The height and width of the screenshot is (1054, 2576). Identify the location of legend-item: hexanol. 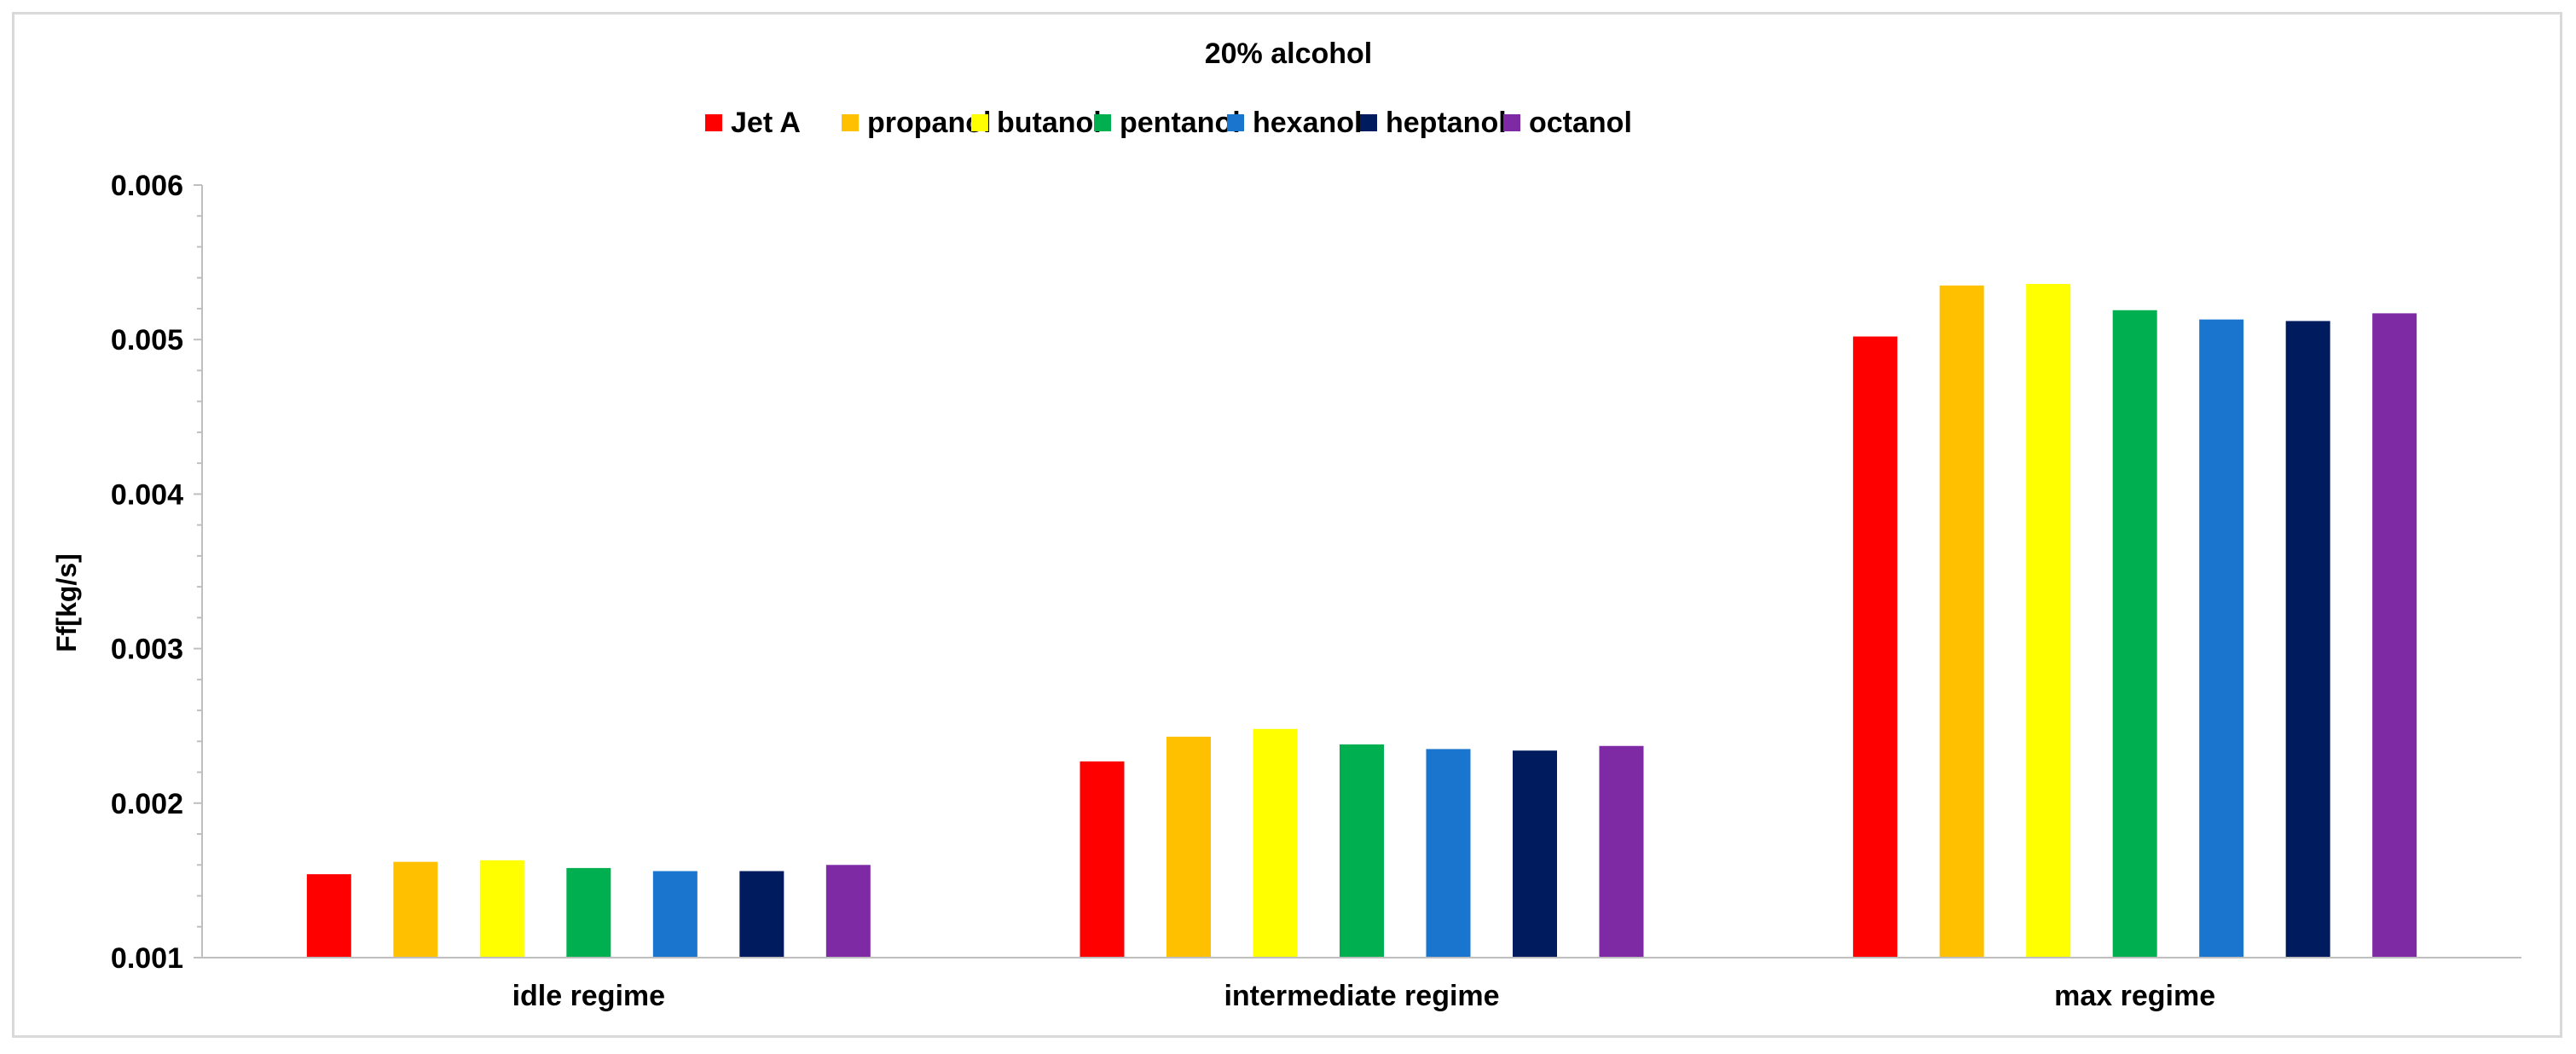
(1294, 123).